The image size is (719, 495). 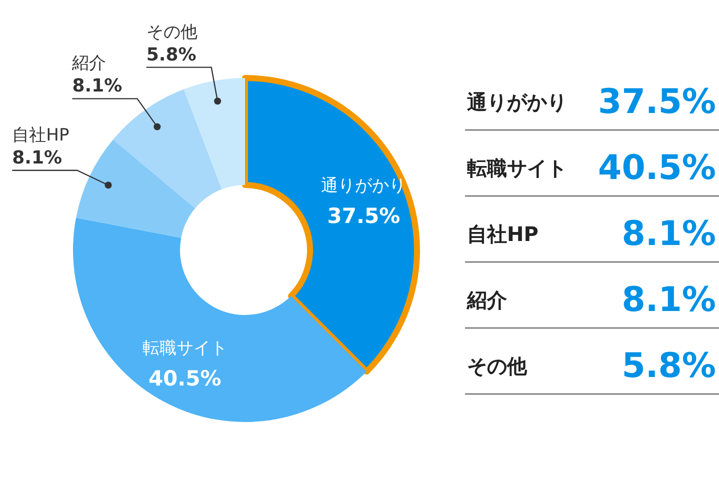 I want to click on text: 5.8%, so click(x=669, y=366).